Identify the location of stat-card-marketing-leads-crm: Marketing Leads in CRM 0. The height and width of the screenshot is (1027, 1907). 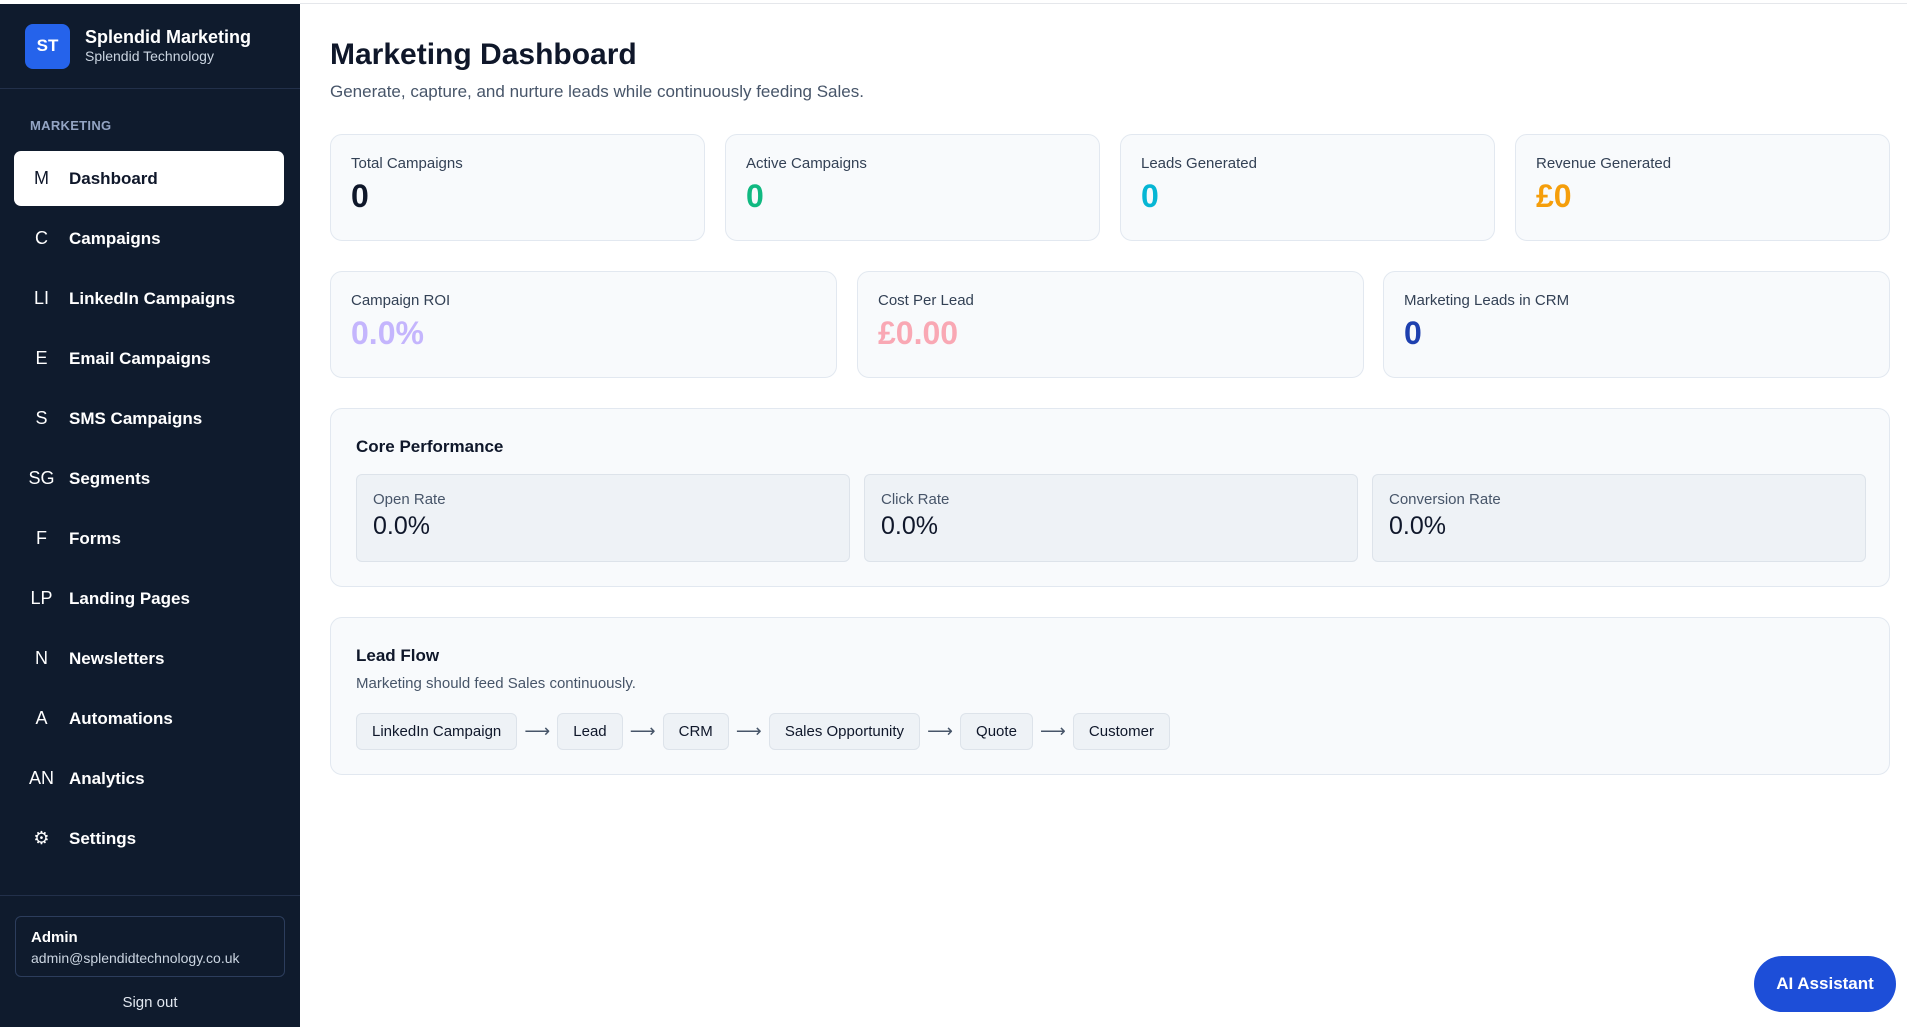
(1636, 324).